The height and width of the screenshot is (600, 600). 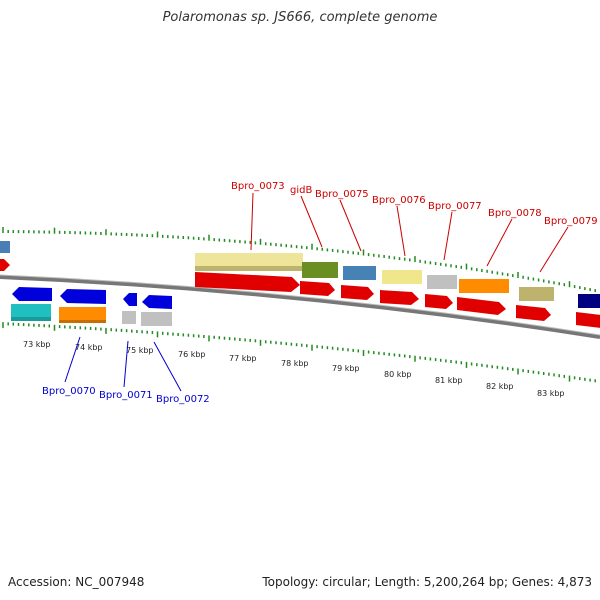 I want to click on reverse-gene-labels: Bpro_0070 Bpro_0071 Bpro_0072, so click(x=126, y=395).